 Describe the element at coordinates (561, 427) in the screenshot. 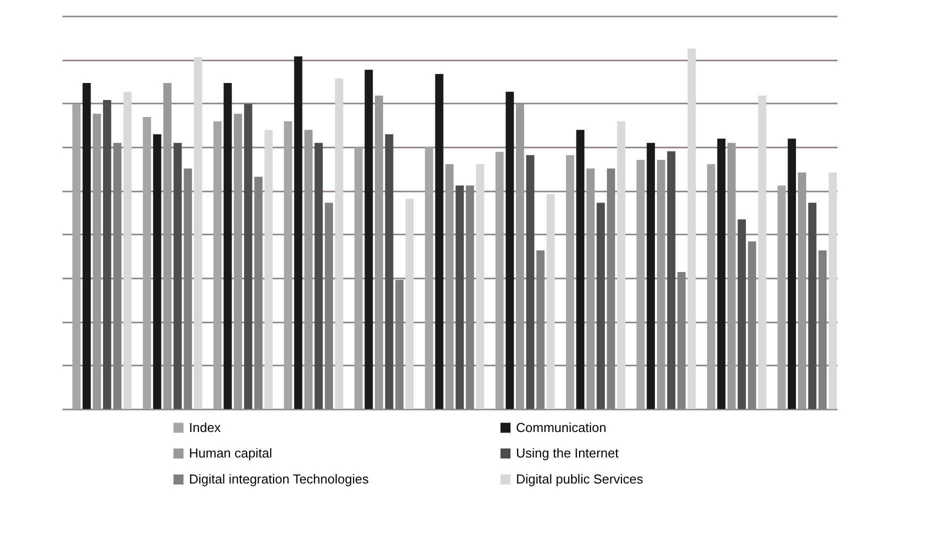

I see `legend-label: Communication` at that location.